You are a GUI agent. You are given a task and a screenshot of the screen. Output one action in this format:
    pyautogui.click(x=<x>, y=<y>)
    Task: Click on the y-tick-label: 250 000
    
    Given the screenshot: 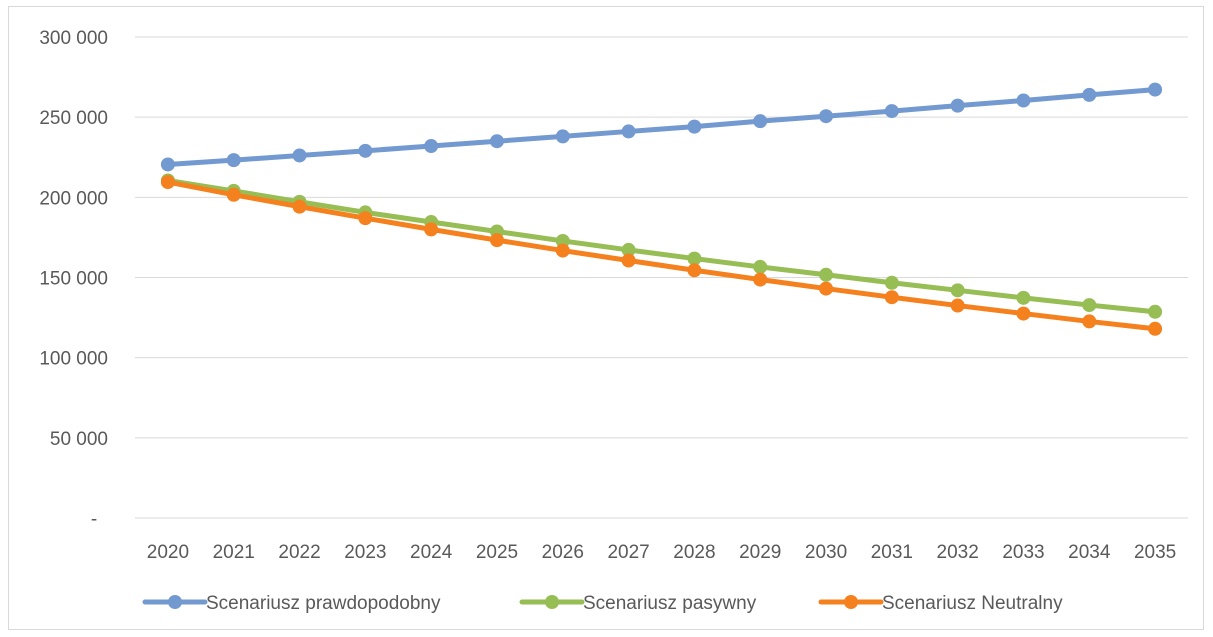 What is the action you would take?
    pyautogui.click(x=73, y=118)
    